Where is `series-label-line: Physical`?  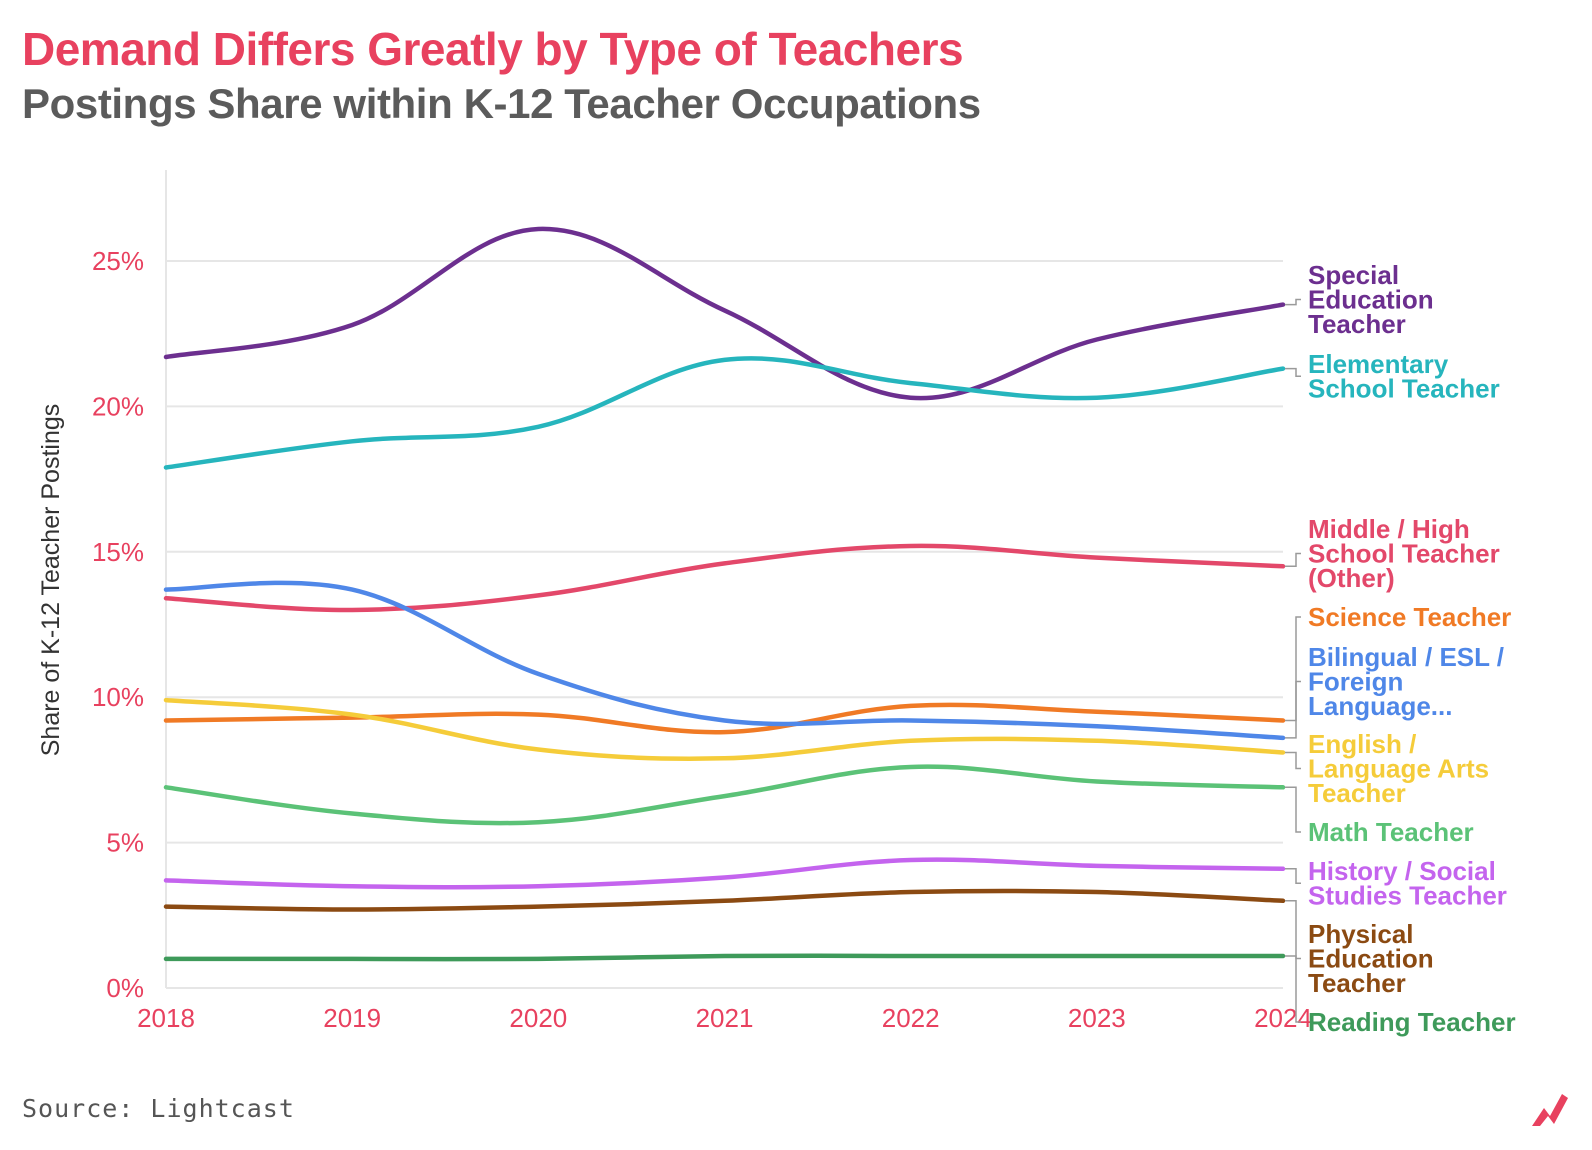 series-label-line: Physical is located at coordinates (1361, 934).